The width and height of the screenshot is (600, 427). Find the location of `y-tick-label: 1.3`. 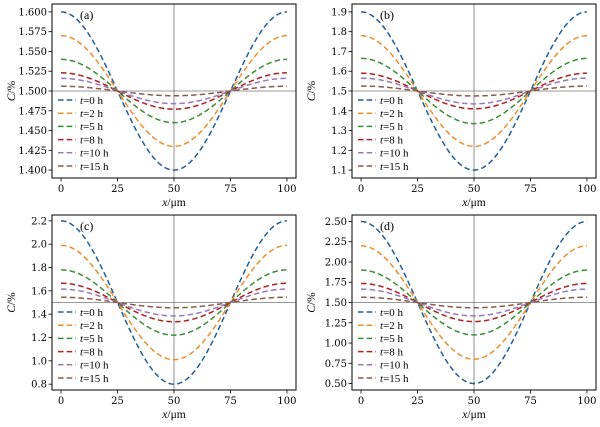

y-tick-label: 1.3 is located at coordinates (339, 131).